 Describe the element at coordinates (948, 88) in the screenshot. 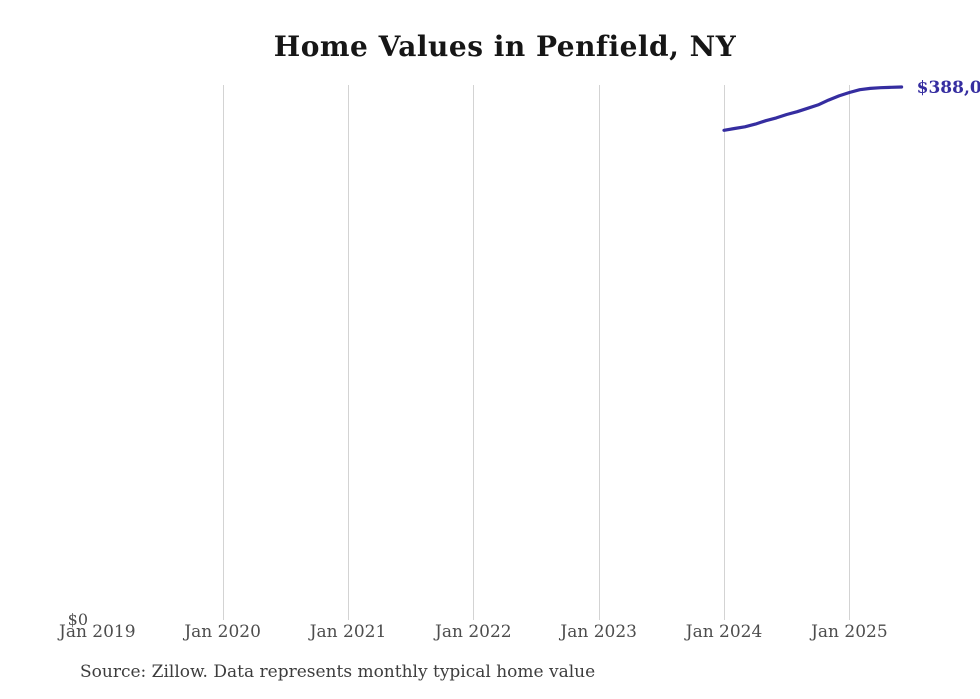

I see `end-value-label: $388,000` at that location.